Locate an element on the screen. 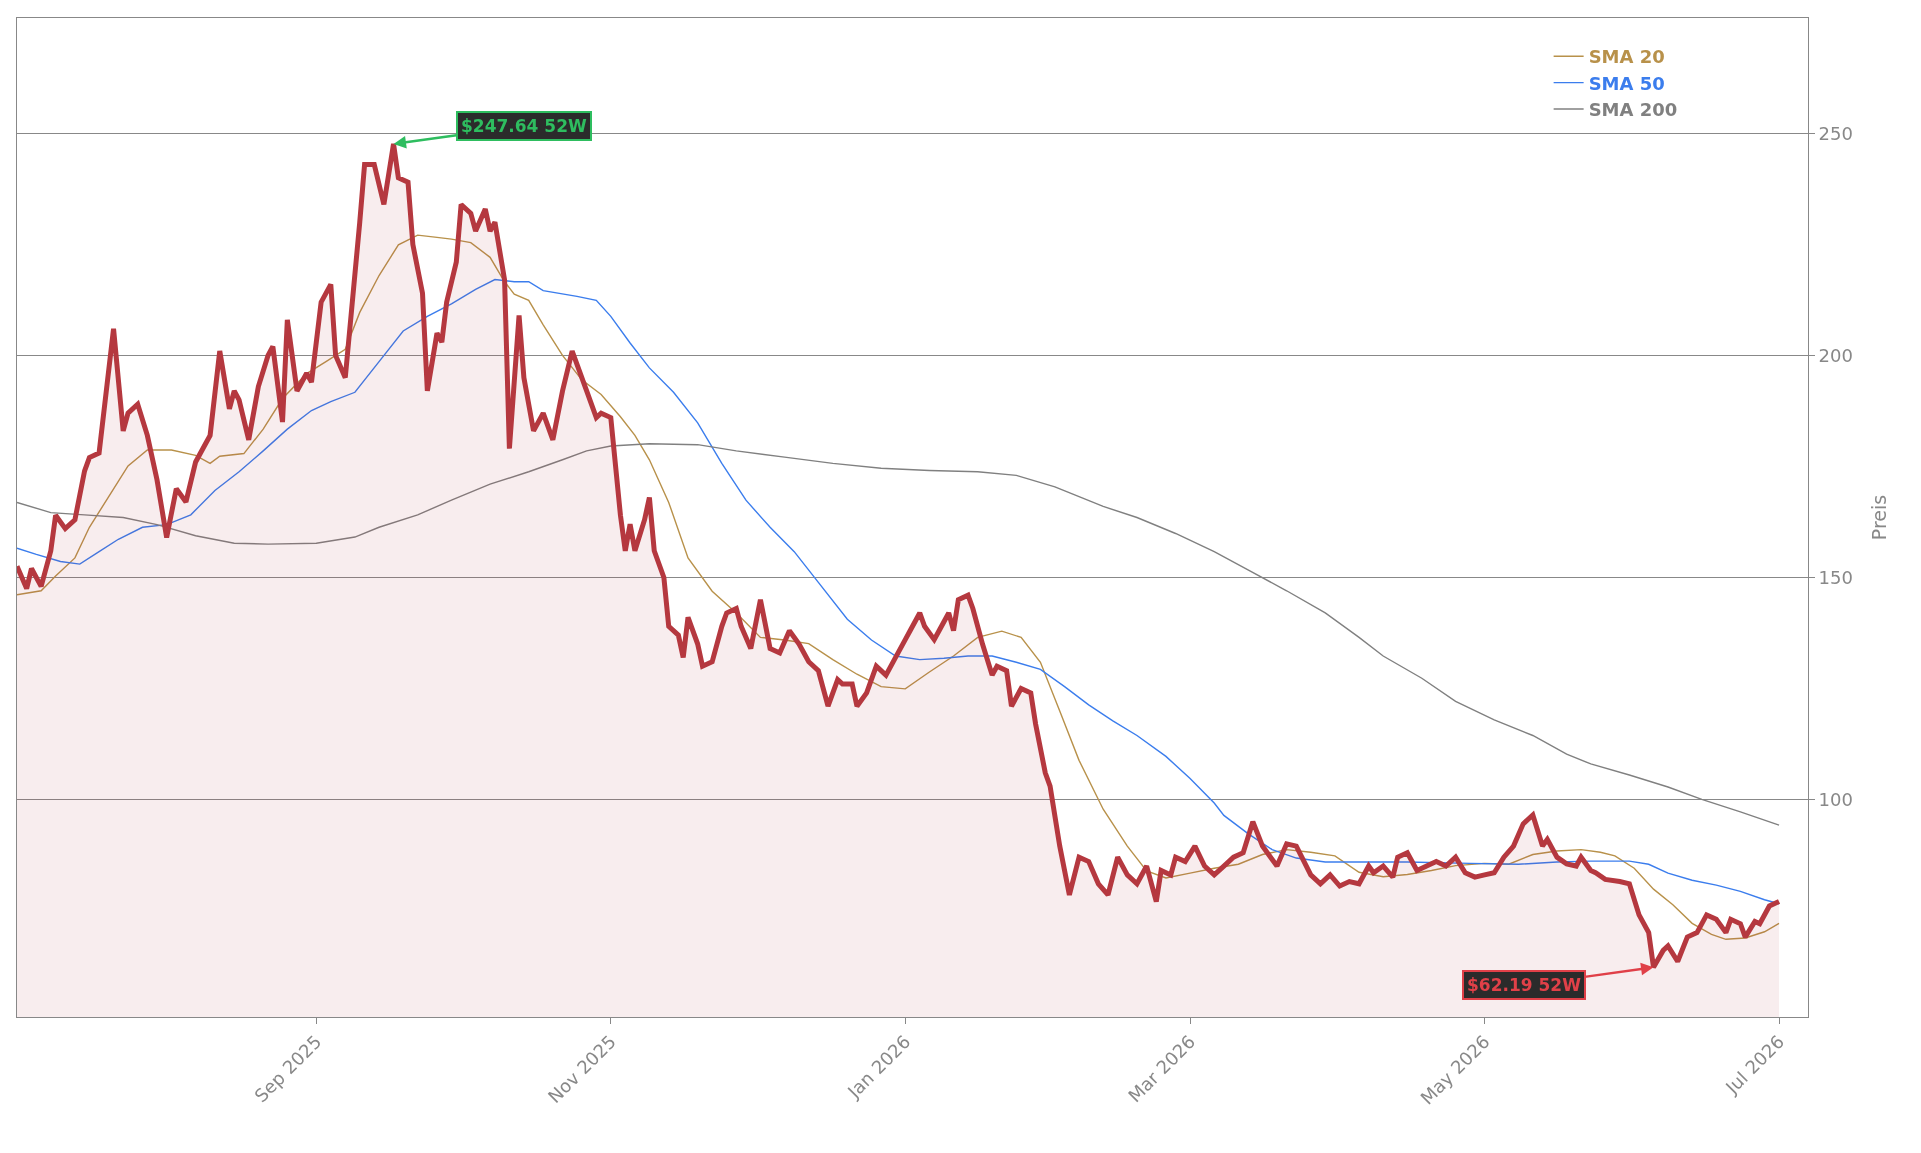 The width and height of the screenshot is (1921, 1153). y-tick-label: 250 is located at coordinates (1835, 133).